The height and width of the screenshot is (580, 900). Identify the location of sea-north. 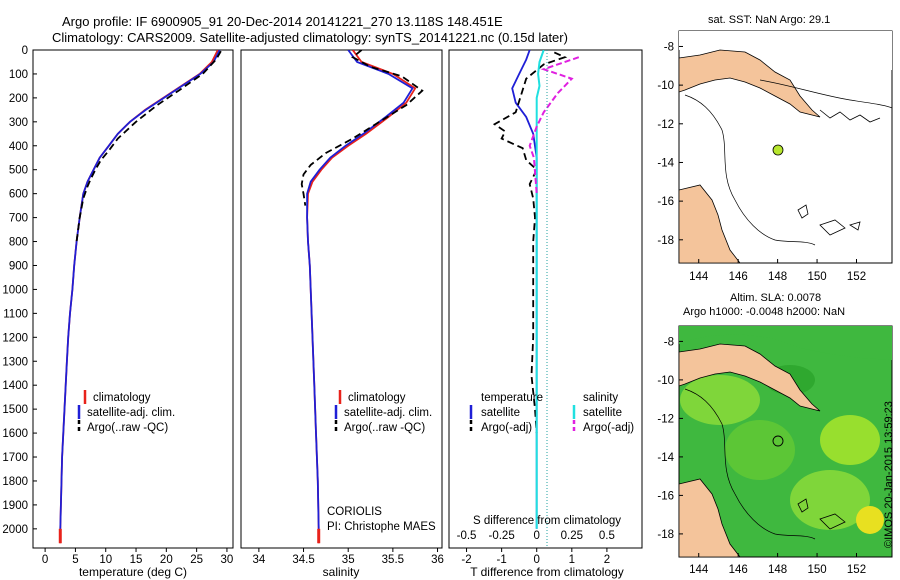
(785, 50).